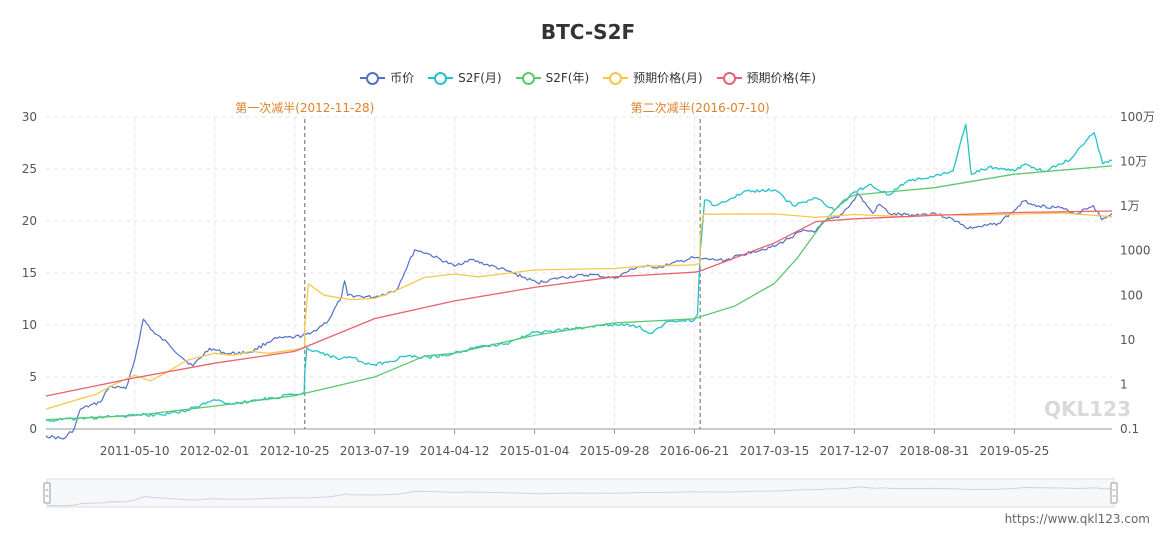  I want to click on zoom-slider-track, so click(580, 493).